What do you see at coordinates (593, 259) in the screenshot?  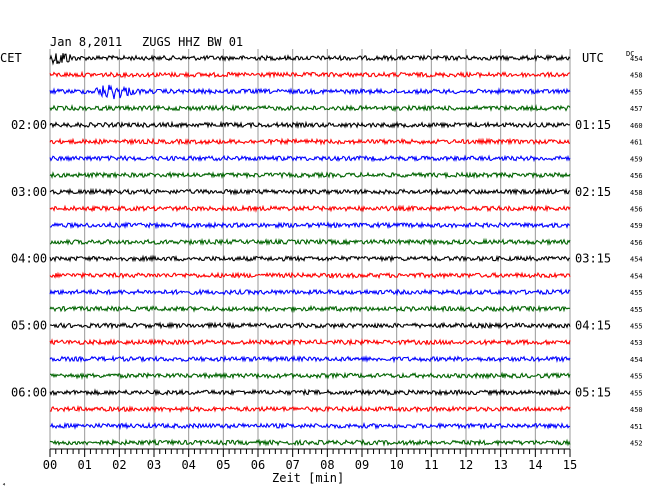 I see `right-hour-label: 03:15` at bounding box center [593, 259].